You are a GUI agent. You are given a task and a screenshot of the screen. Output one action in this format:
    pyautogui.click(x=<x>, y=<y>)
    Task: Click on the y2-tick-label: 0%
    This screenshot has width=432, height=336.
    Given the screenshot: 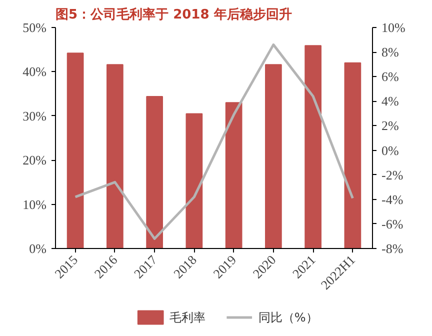 What is the action you would take?
    pyautogui.click(x=390, y=150)
    